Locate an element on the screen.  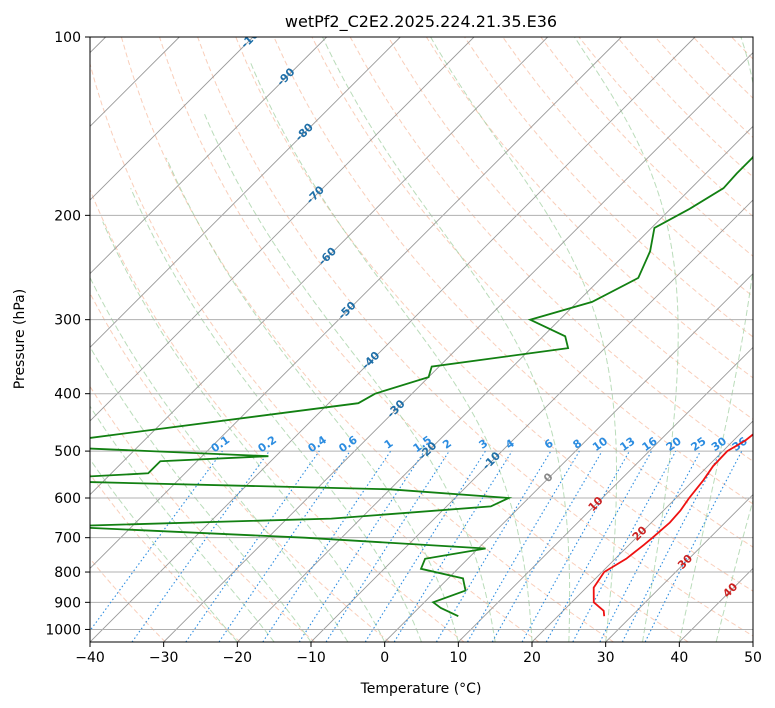
y-tick-label: 400 is located at coordinates (67, 395).